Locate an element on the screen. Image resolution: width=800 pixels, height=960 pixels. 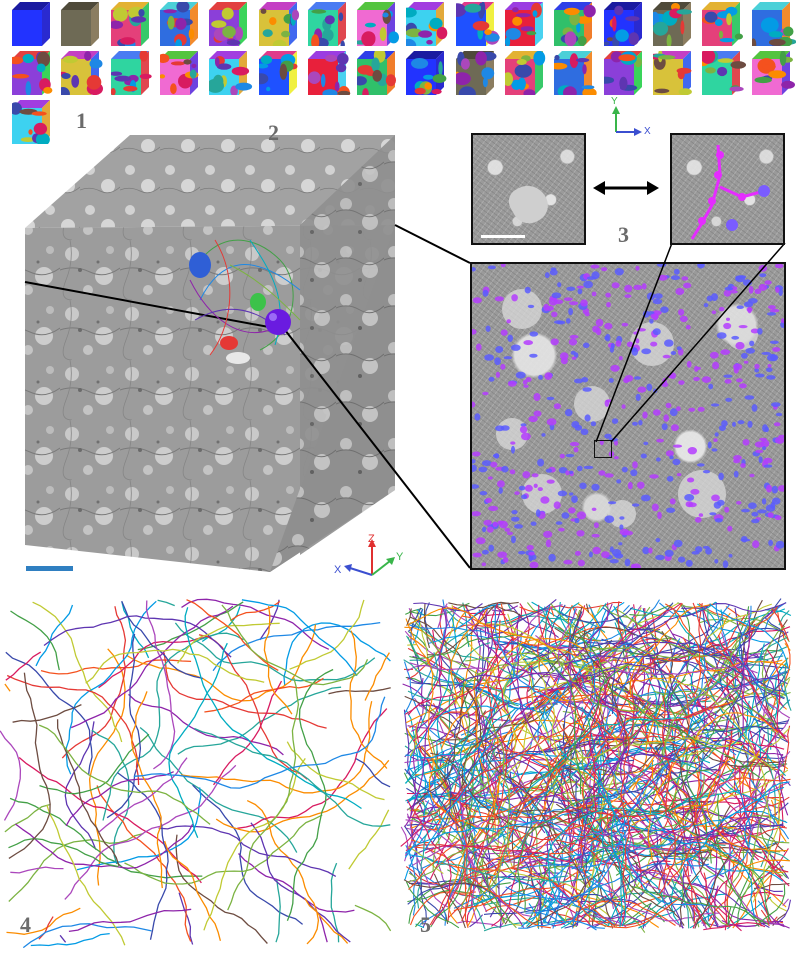
panel-label-4: 4 is located at coordinates (25, 924).